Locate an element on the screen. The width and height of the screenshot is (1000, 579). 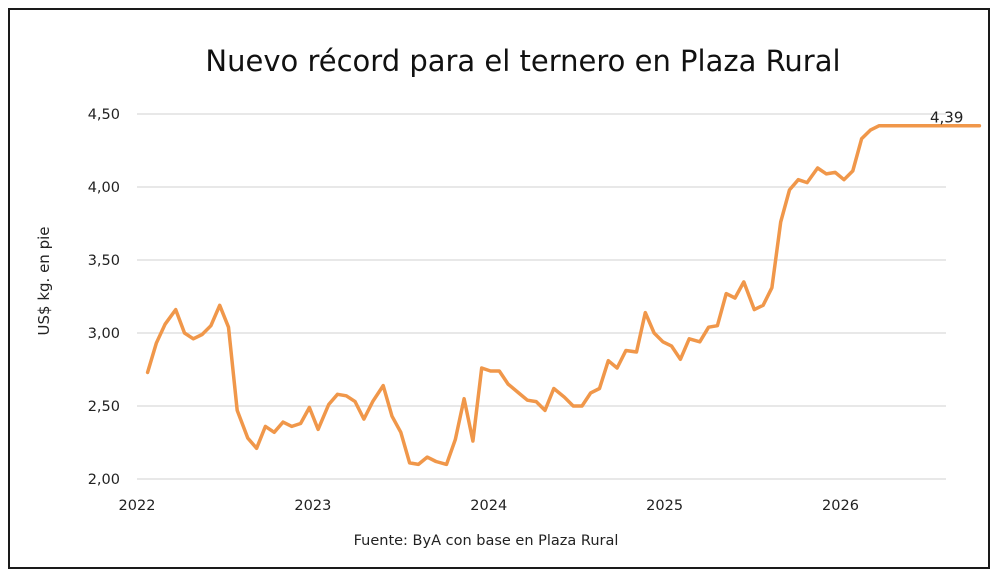
x-tick-label: 2023 is located at coordinates (312, 506).